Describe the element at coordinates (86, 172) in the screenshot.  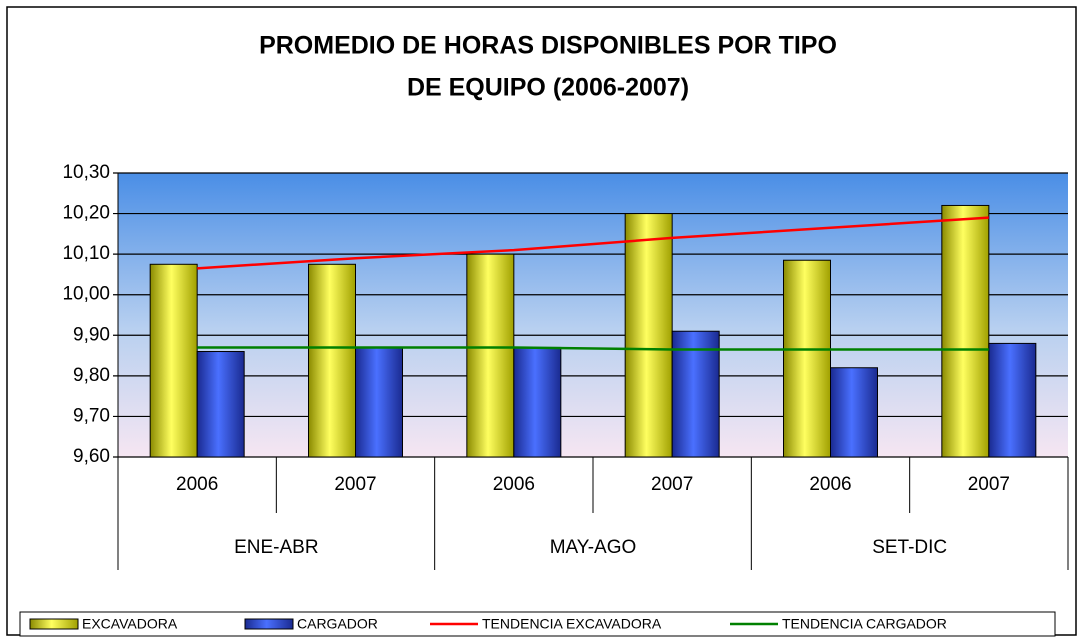
I see `y-tick-label: 10,30` at that location.